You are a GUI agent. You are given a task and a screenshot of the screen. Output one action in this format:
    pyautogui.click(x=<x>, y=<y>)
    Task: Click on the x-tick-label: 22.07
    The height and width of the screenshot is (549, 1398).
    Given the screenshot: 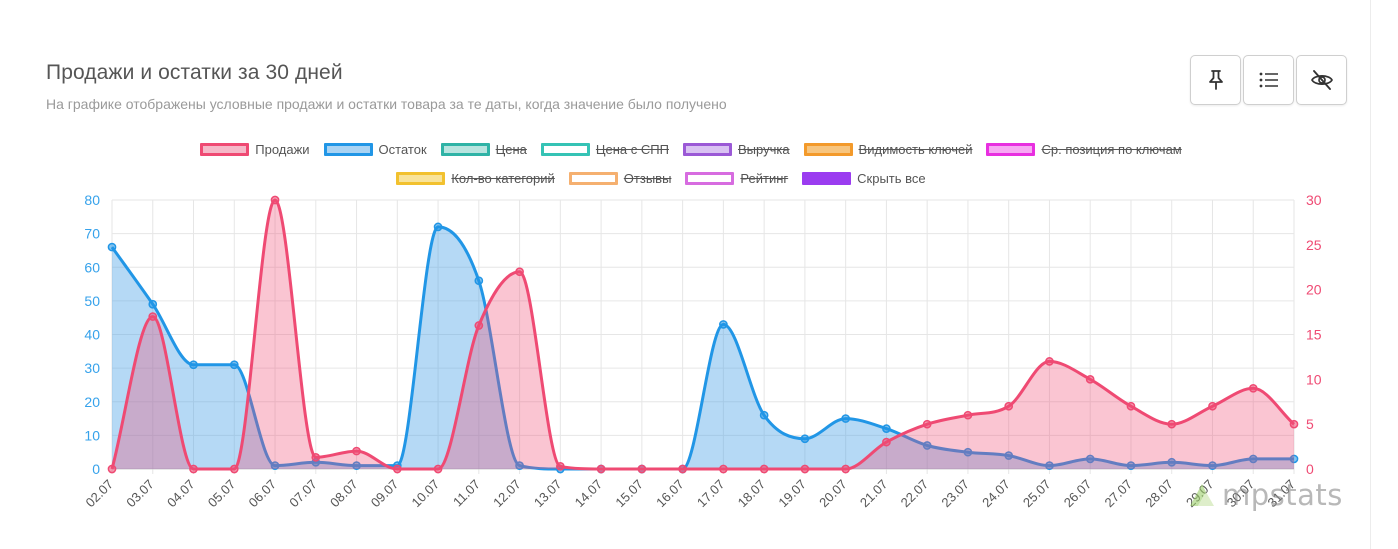 What is the action you would take?
    pyautogui.click(x=915, y=494)
    